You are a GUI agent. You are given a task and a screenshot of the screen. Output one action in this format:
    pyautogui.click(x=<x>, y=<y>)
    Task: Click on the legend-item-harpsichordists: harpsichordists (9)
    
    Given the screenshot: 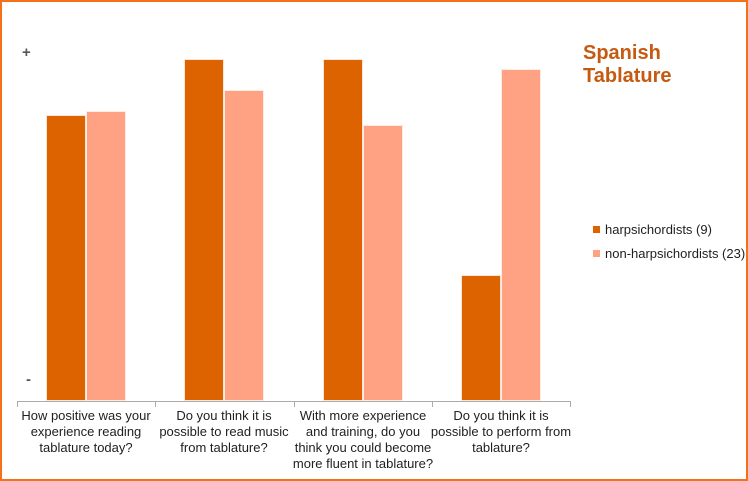 What is the action you would take?
    pyautogui.click(x=669, y=229)
    